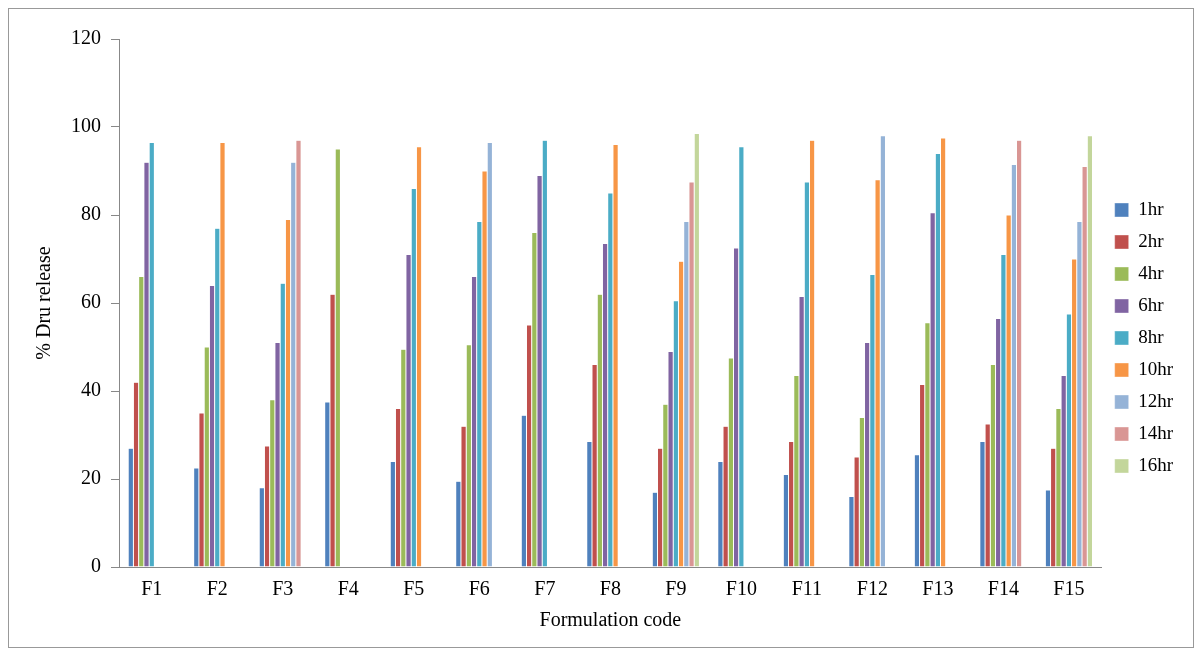  Describe the element at coordinates (741, 588) in the screenshot. I see `x-tick-label: F10` at that location.